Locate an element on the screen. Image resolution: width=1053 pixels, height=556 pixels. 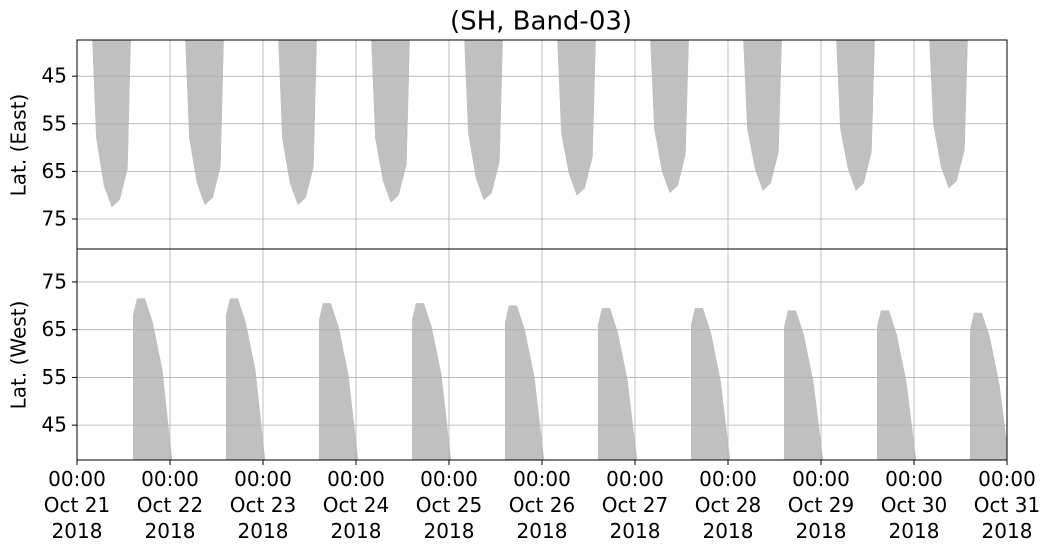
x-tick-label: 00:00 Oct 23 2018 is located at coordinates (263, 505).